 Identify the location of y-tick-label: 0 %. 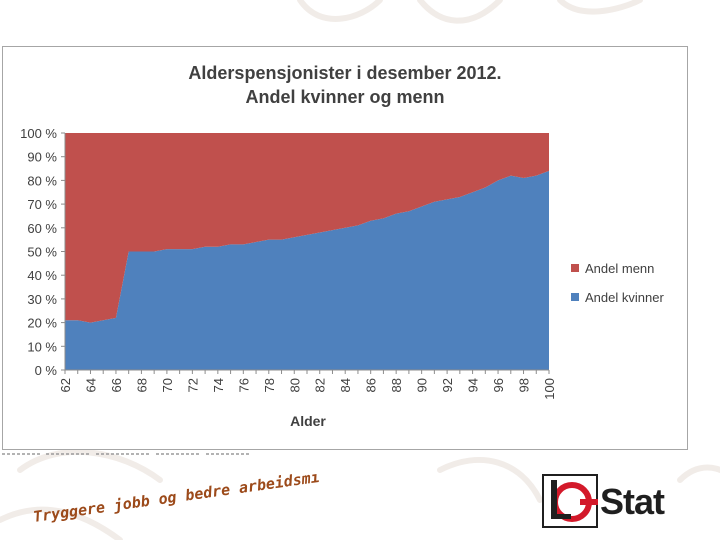
(46, 370).